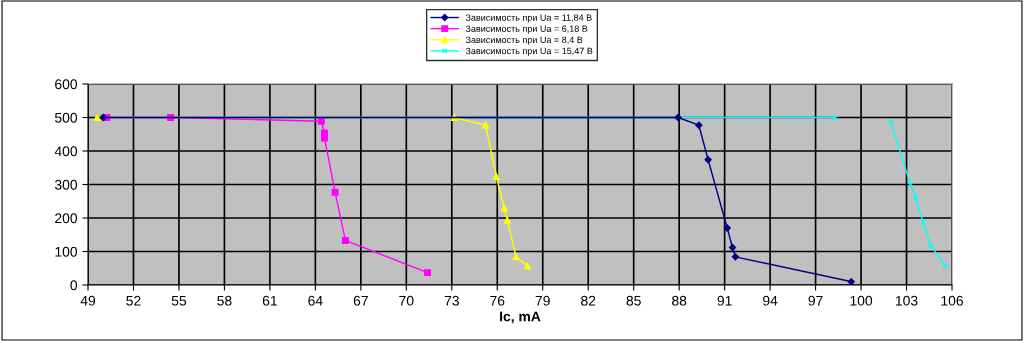 Image resolution: width=1024 pixels, height=341 pixels. I want to click on x-tick-label: 88, so click(679, 300).